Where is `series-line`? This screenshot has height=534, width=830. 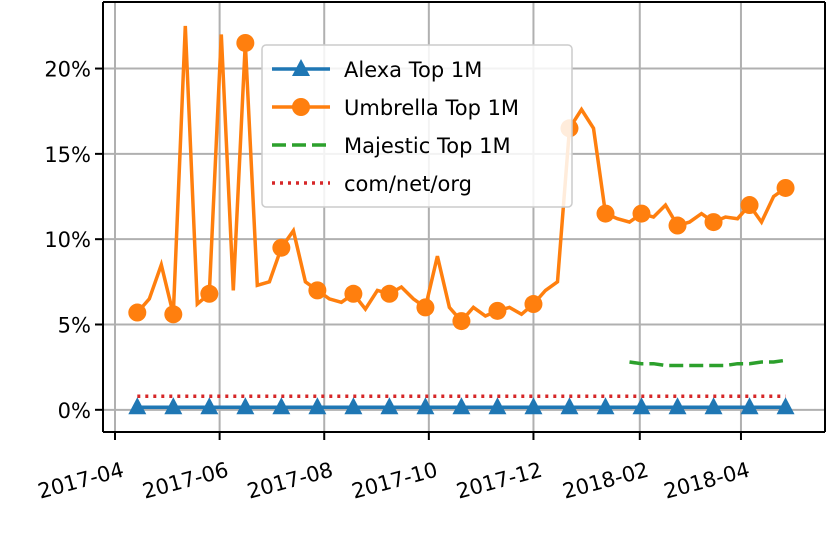 series-line is located at coordinates (707, 363).